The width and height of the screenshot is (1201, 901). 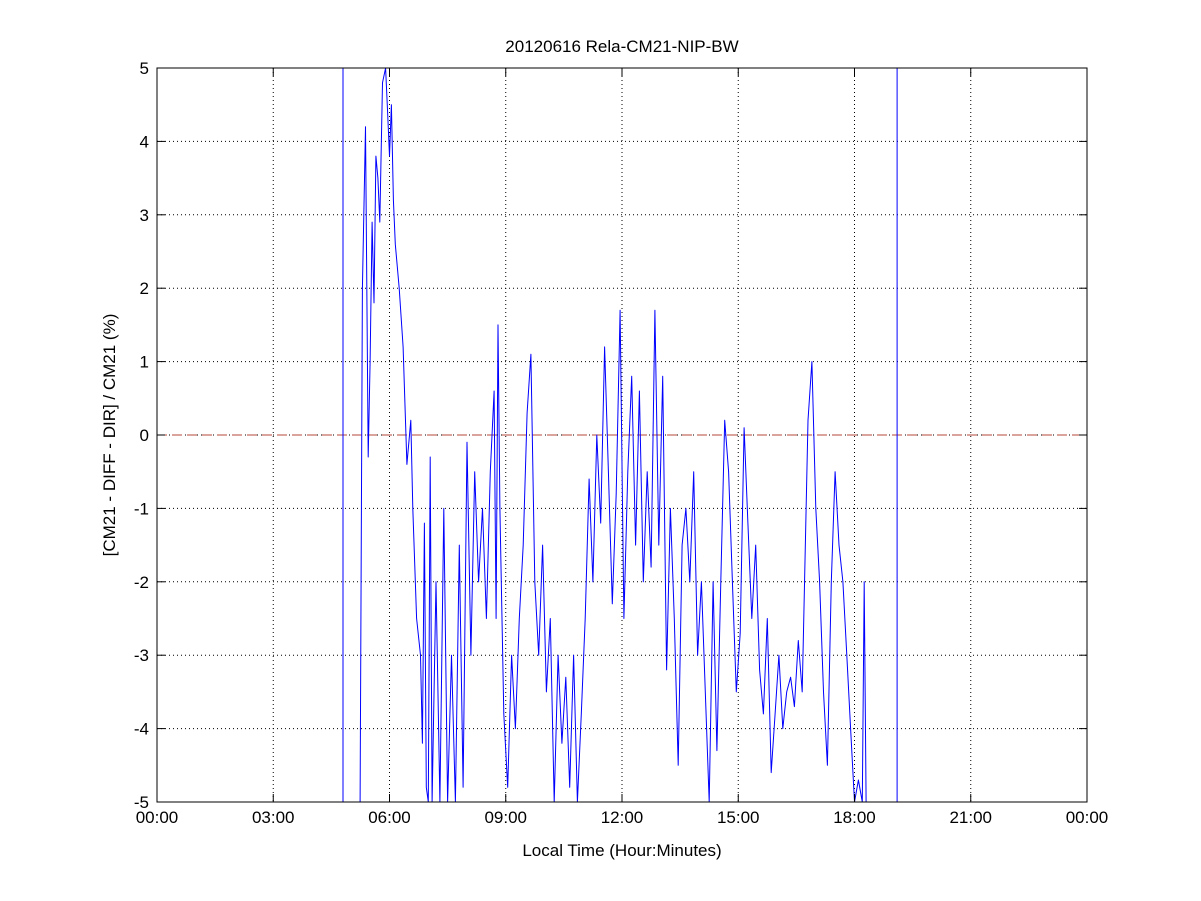 What do you see at coordinates (141, 655) in the screenshot?
I see `y-tick-label: -3` at bounding box center [141, 655].